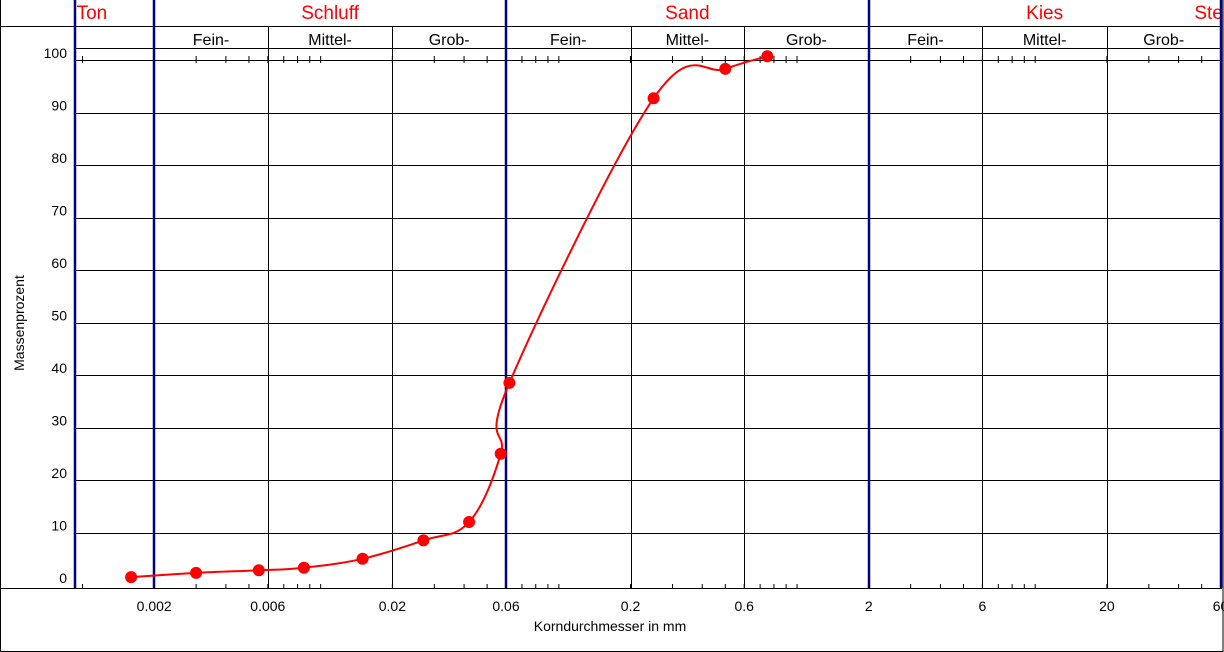 The width and height of the screenshot is (1224, 652). Describe the element at coordinates (392, 606) in the screenshot. I see `x-tick-label: 0.02` at that location.